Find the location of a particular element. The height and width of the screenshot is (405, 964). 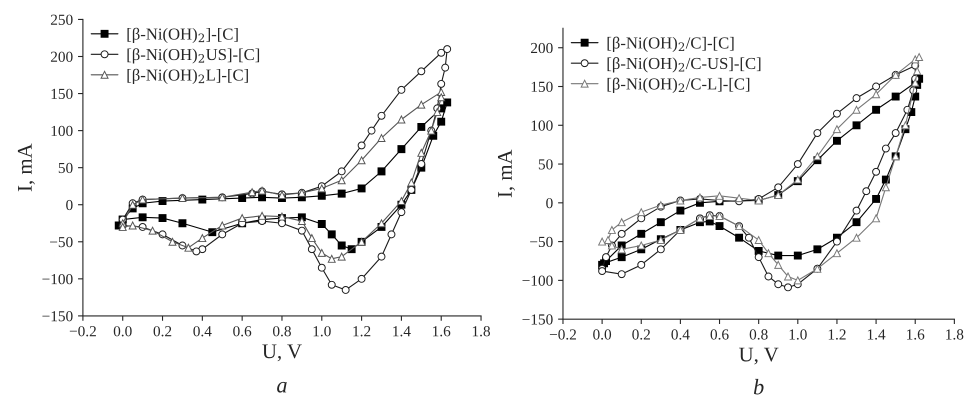

text: a is located at coordinates (282, 387).